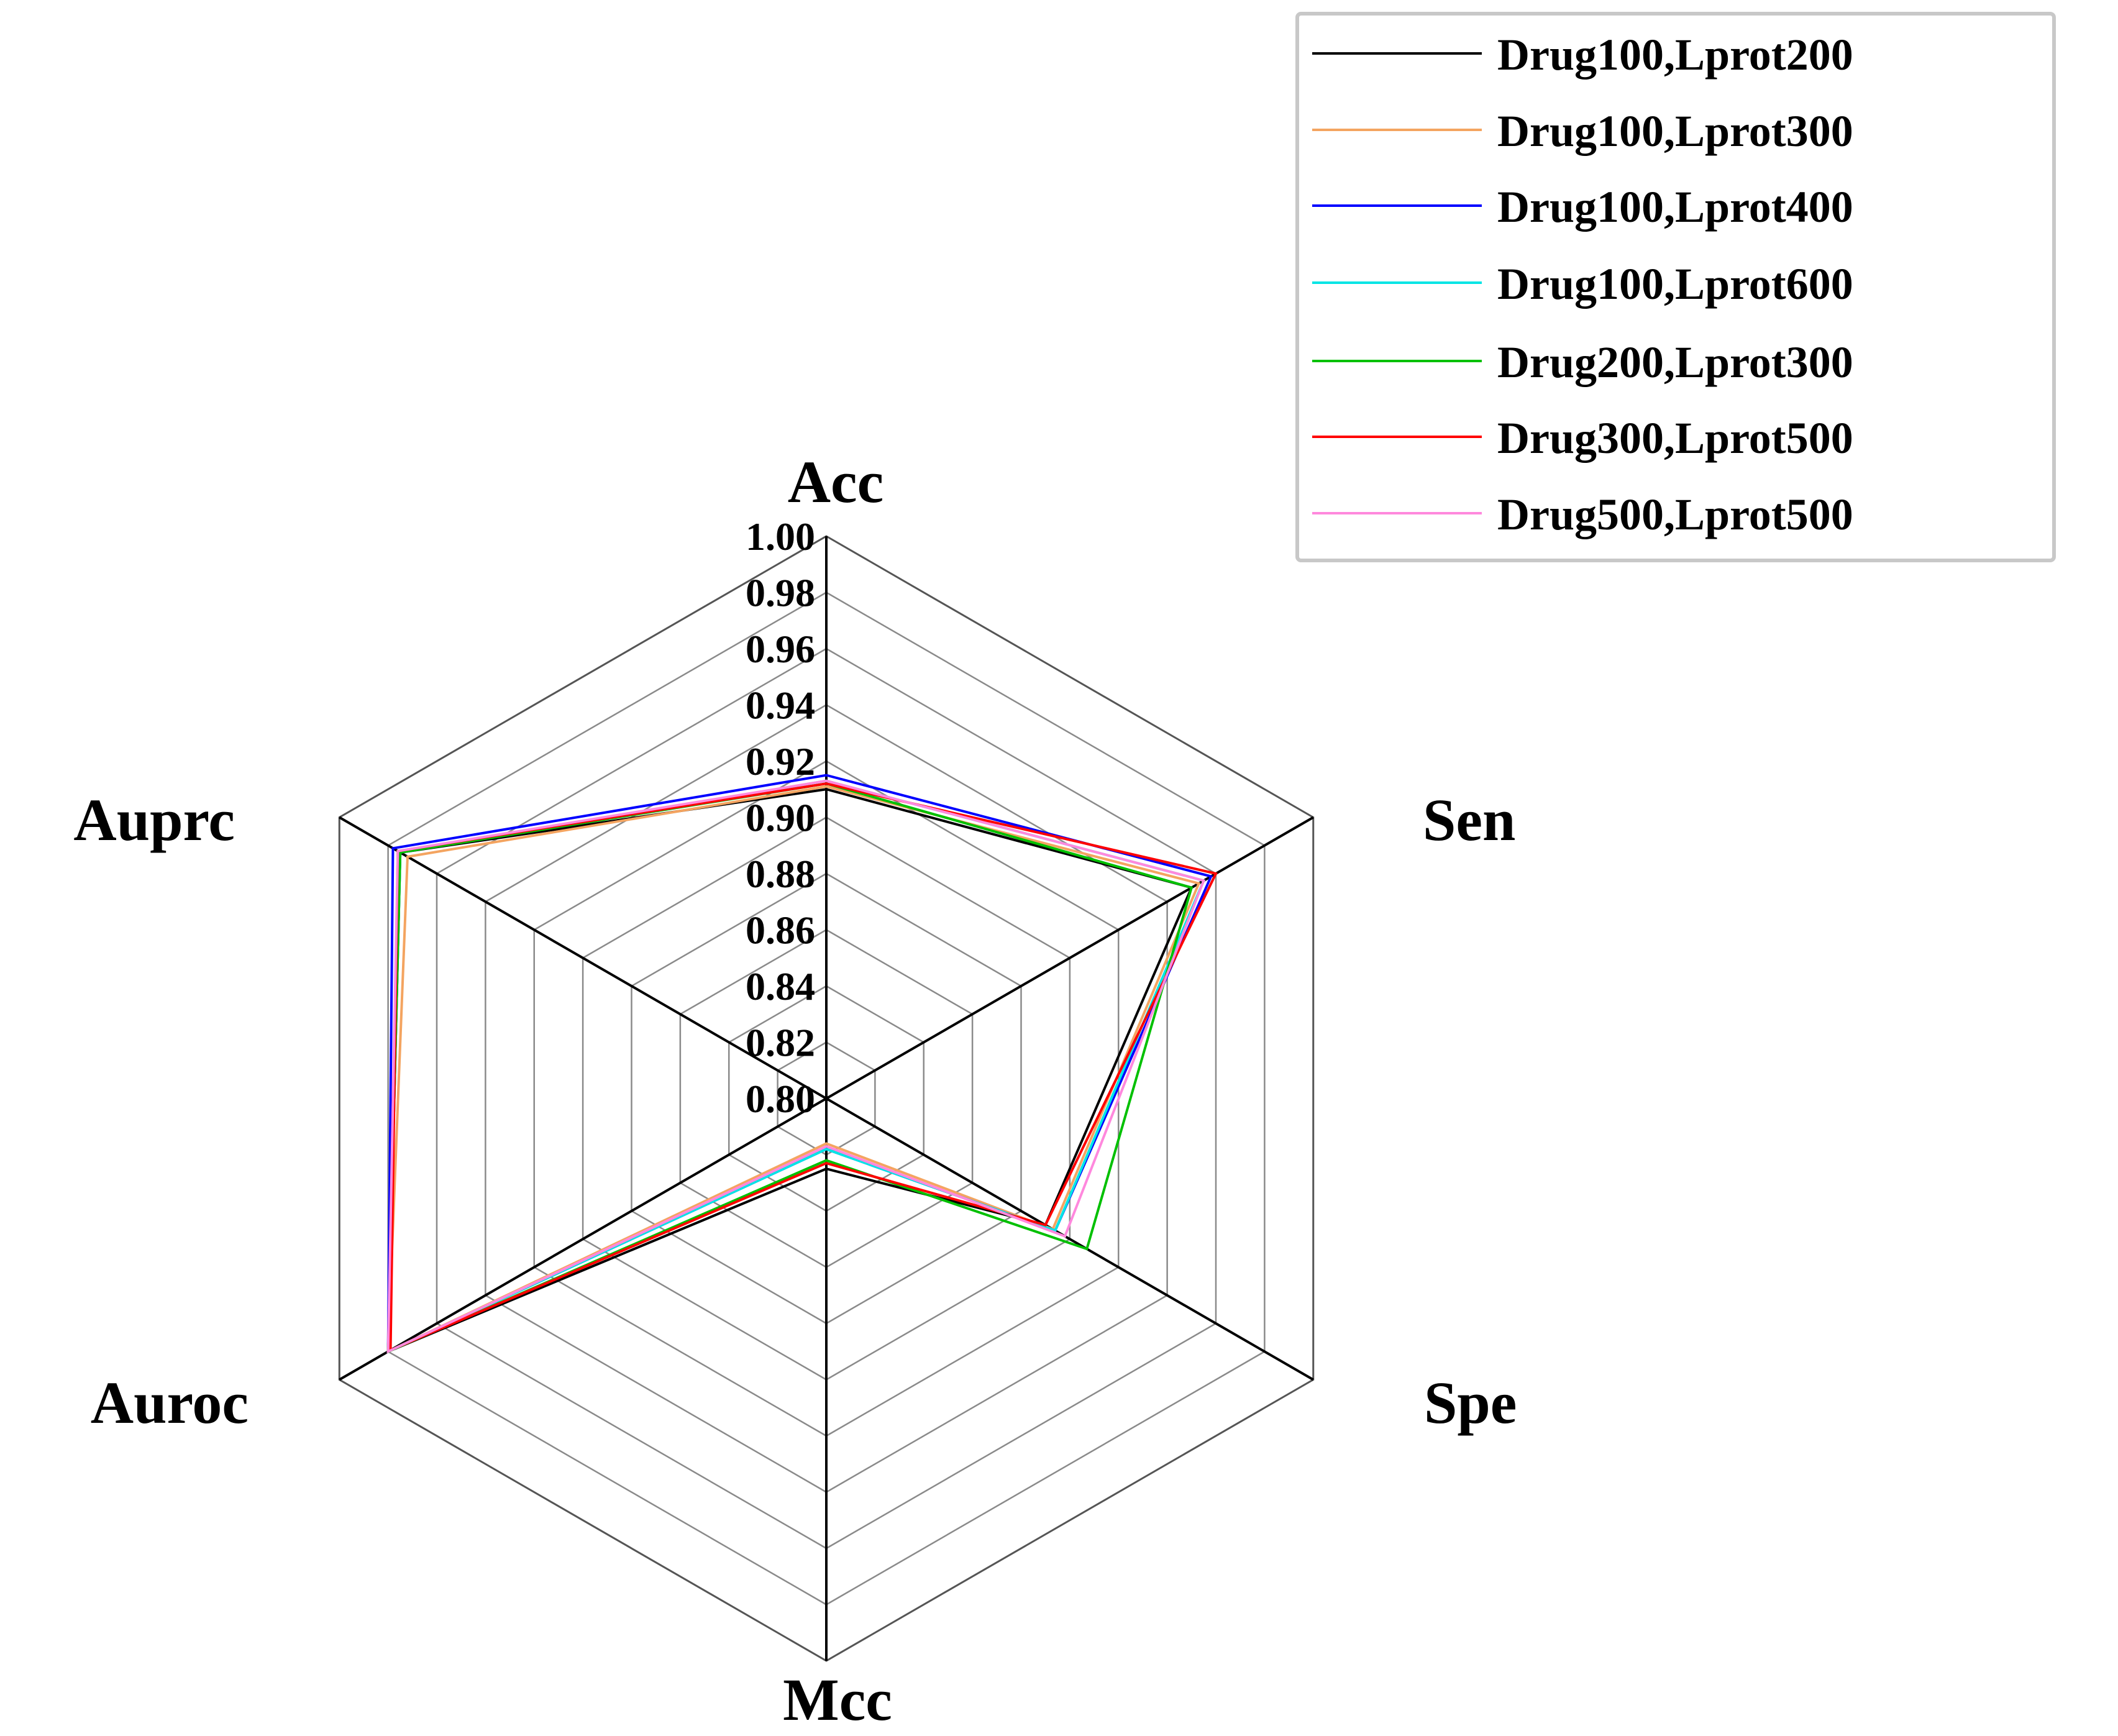  Describe the element at coordinates (170, 1402) in the screenshot. I see `axis-title-auroc: Auroc` at that location.